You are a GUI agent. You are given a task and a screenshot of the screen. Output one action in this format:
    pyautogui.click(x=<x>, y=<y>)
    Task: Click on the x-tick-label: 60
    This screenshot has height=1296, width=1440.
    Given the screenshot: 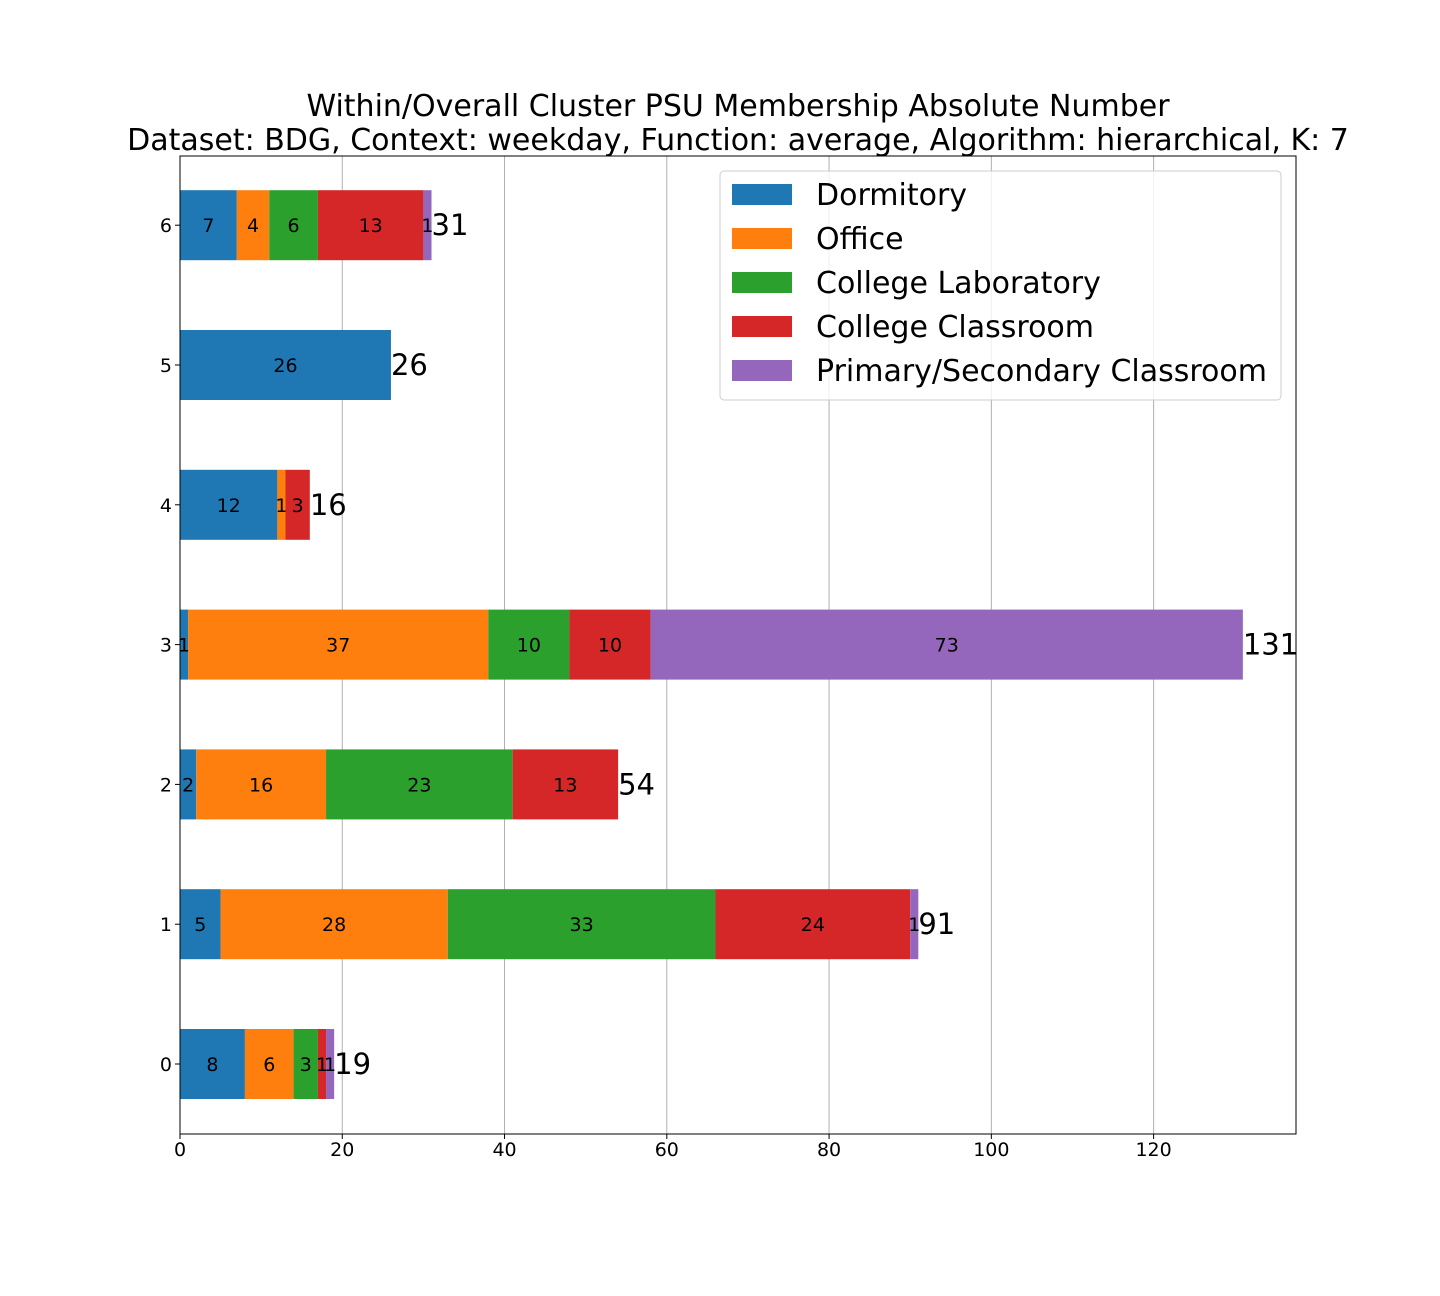 What is the action you would take?
    pyautogui.click(x=667, y=1150)
    